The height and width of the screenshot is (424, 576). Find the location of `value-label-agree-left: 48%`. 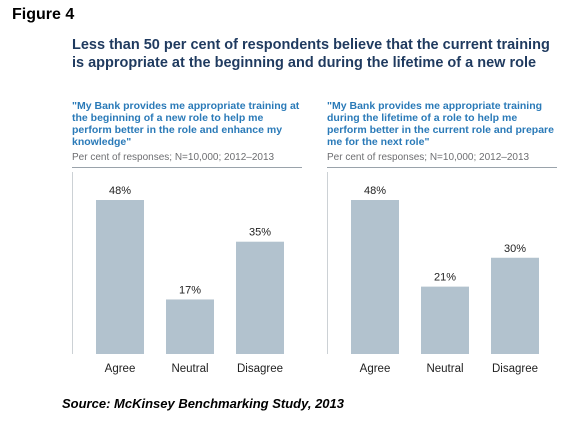

value-label-agree-left: 48% is located at coordinates (120, 191).